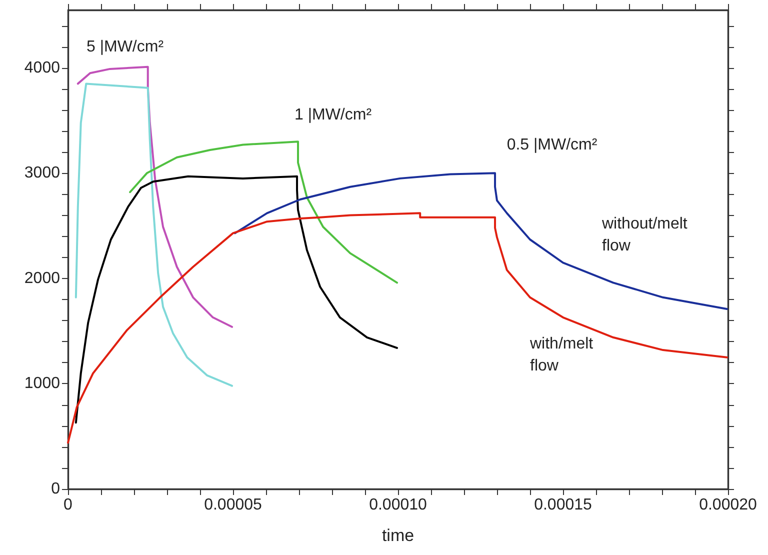 The image size is (768, 555). I want to click on annotation: 5 |MW/cm², so click(125, 47).